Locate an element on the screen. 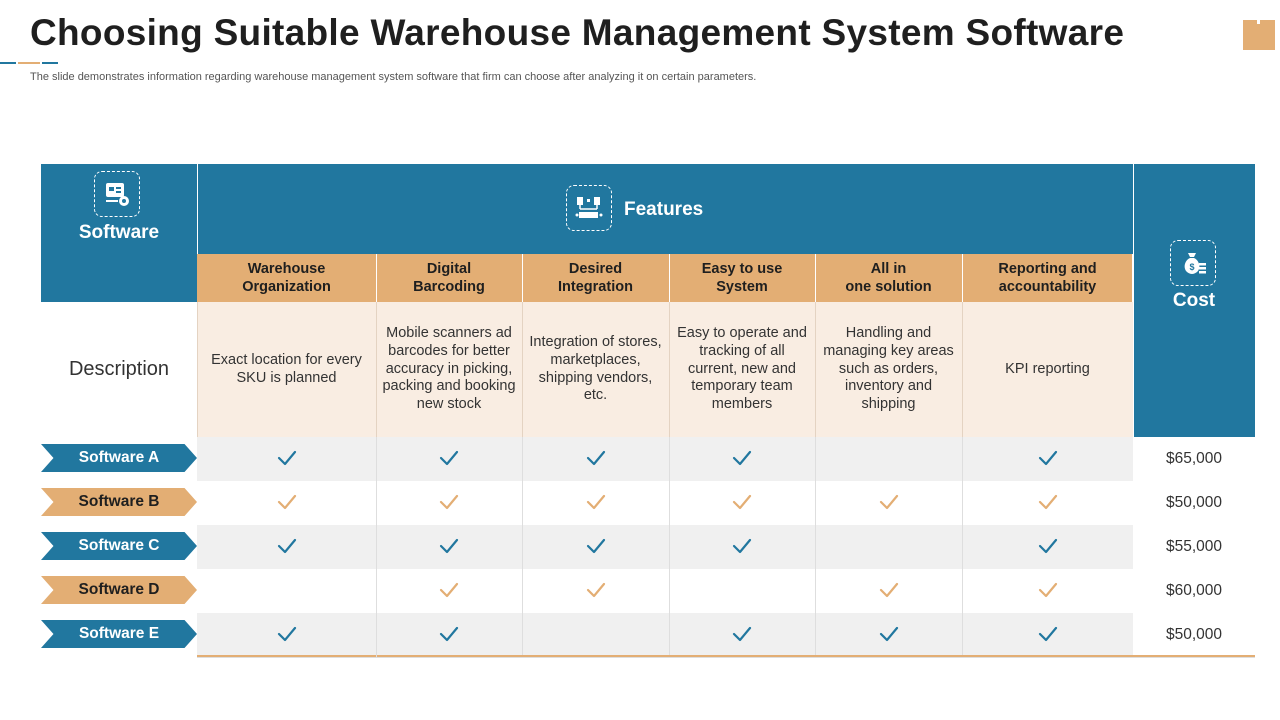 This screenshot has width=1280, height=720. features-header-label: Features is located at coordinates (664, 209).